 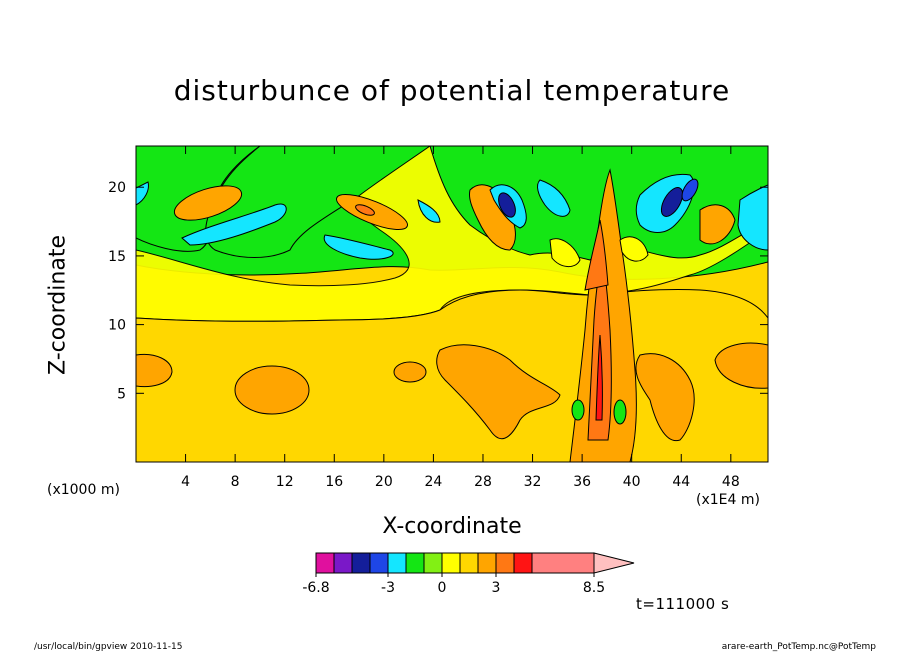 What do you see at coordinates (683, 604) in the screenshot?
I see `time-label: t=111000 s` at bounding box center [683, 604].